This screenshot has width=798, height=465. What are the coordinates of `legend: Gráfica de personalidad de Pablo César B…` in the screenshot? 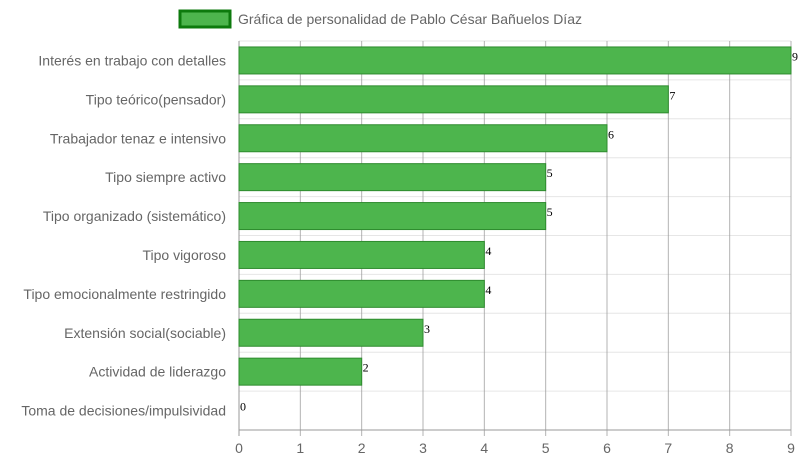 It's located at (380, 19).